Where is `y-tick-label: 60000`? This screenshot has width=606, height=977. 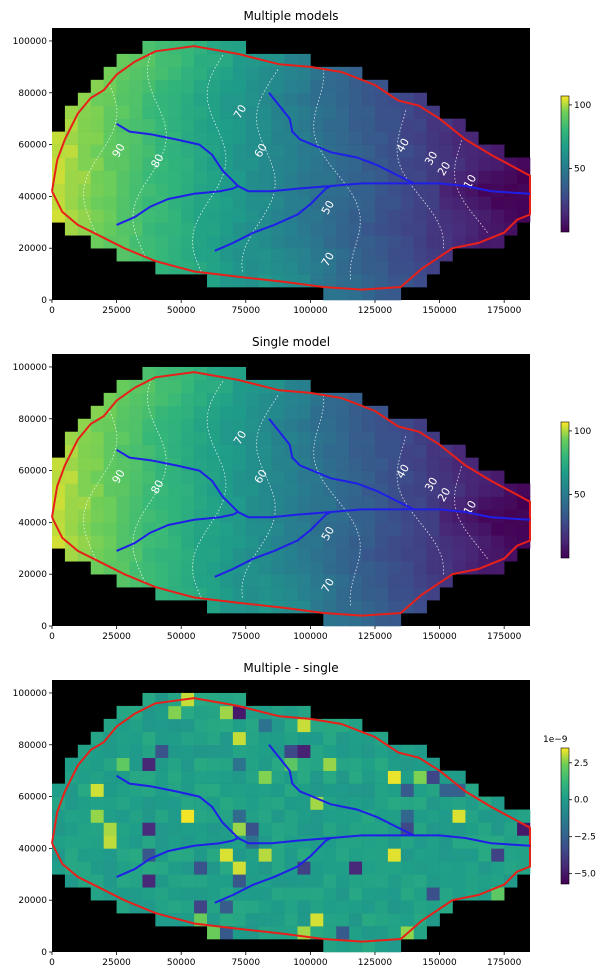 y-tick-label: 60000 is located at coordinates (32, 472).